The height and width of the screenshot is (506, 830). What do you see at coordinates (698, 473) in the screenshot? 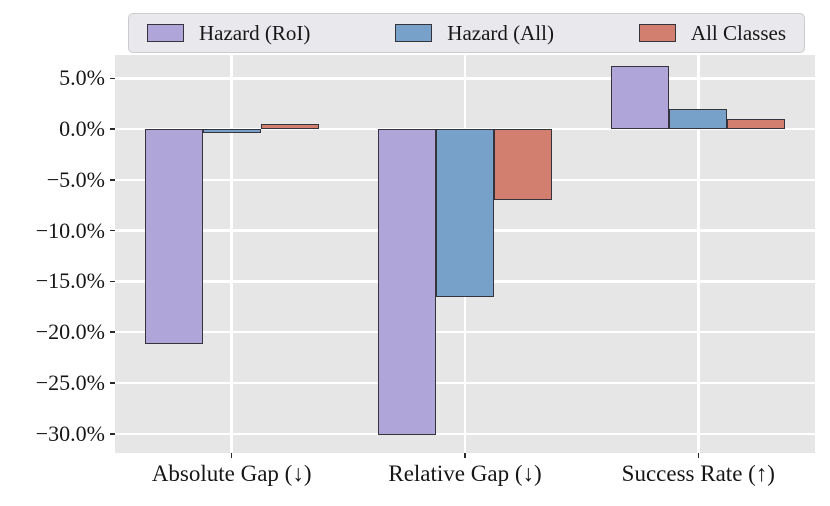
I see `x-tick-label-success-rate: Success Rate (↑)` at bounding box center [698, 473].